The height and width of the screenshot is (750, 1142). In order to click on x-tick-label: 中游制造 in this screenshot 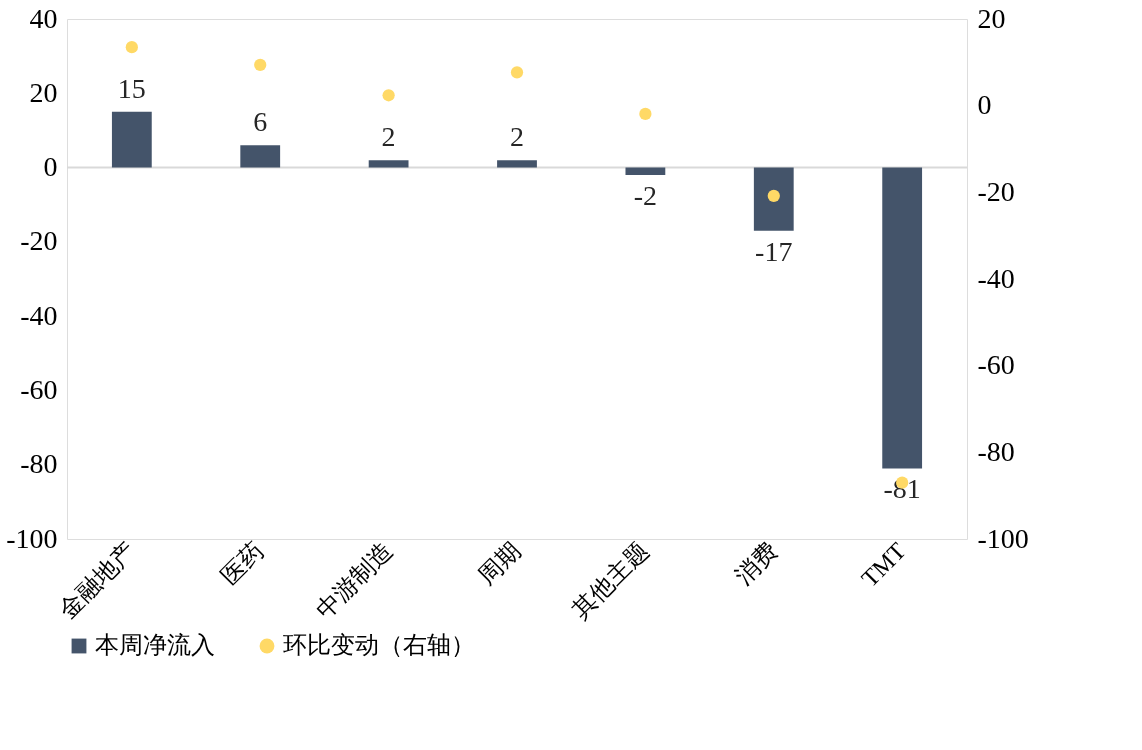, I will do `click(354, 580)`.